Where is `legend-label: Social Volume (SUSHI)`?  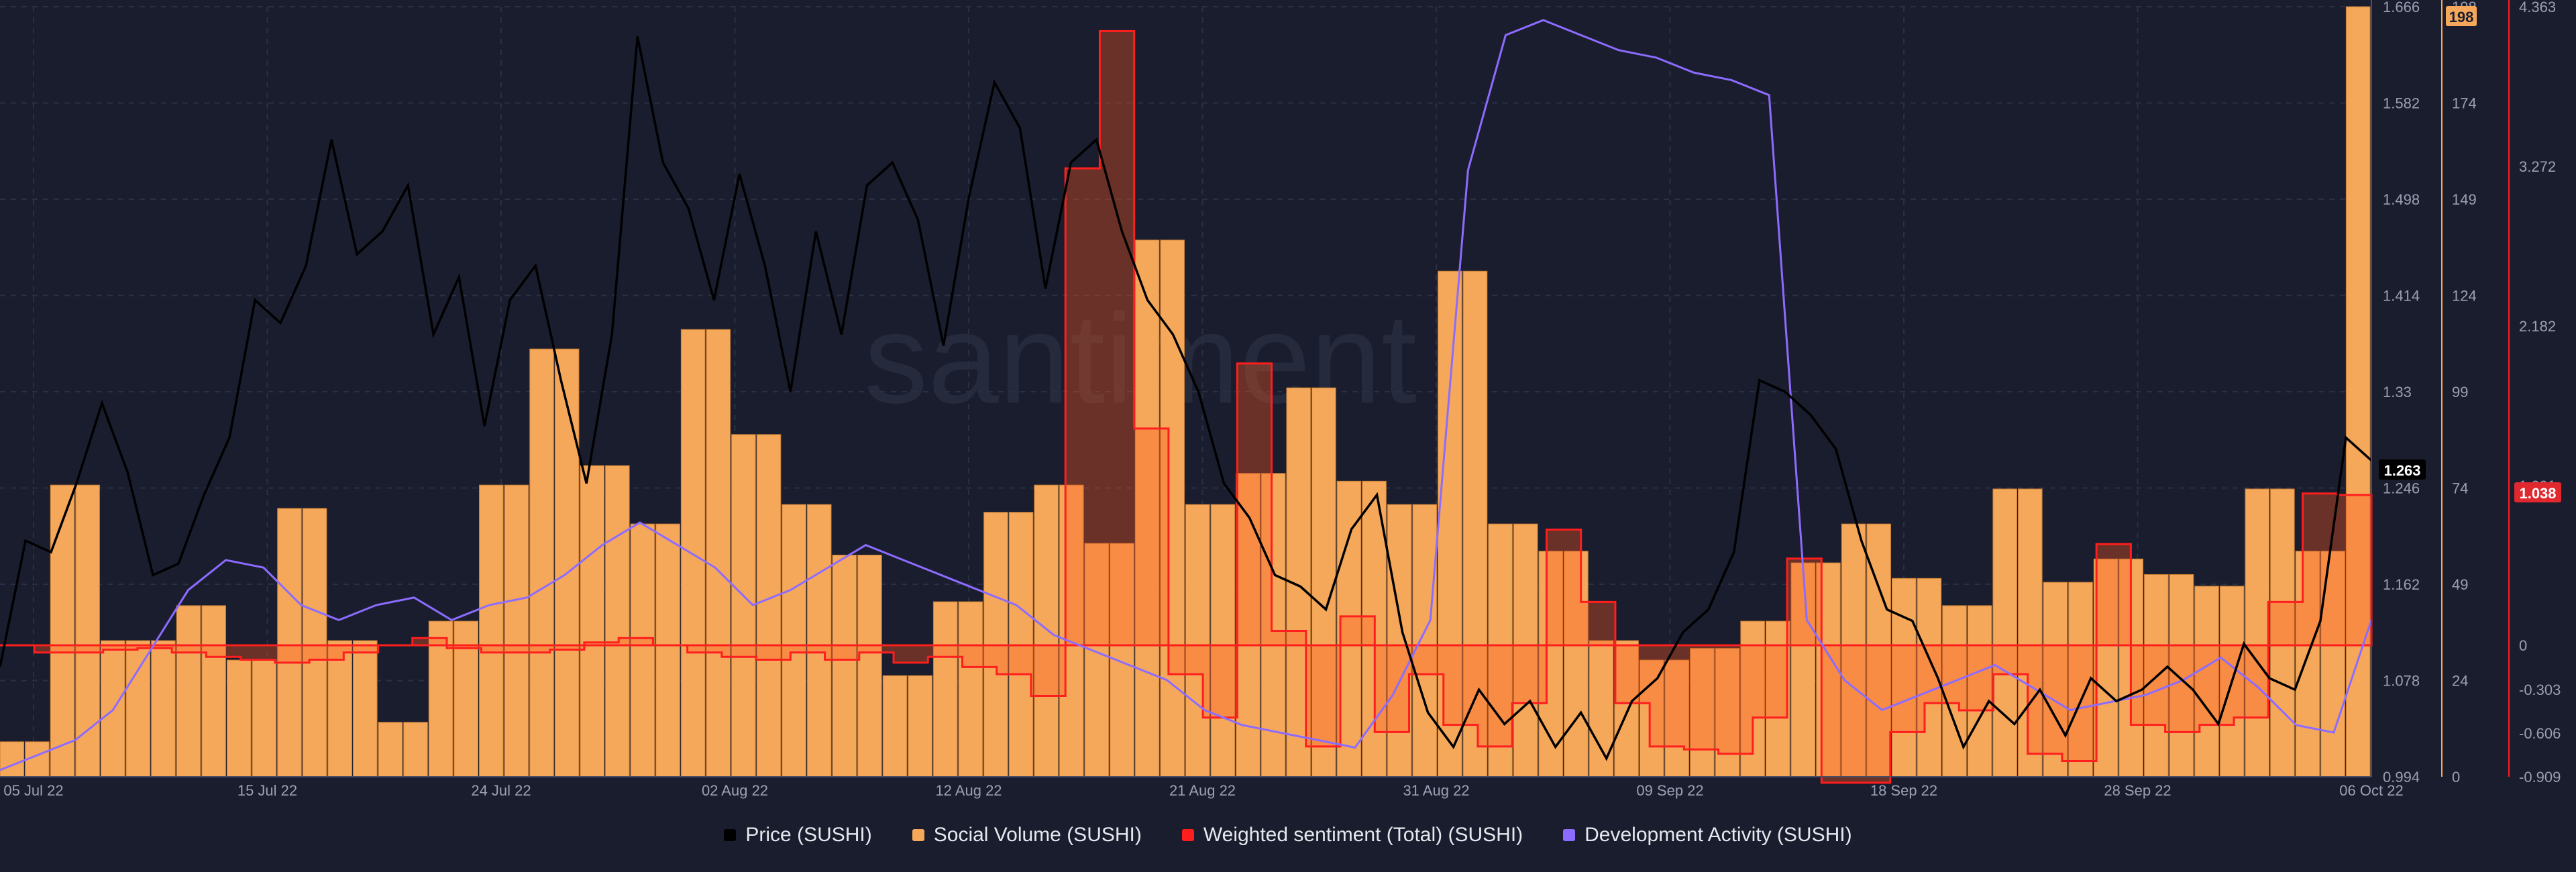 legend-label: Social Volume (SUSHI) is located at coordinates (1037, 835).